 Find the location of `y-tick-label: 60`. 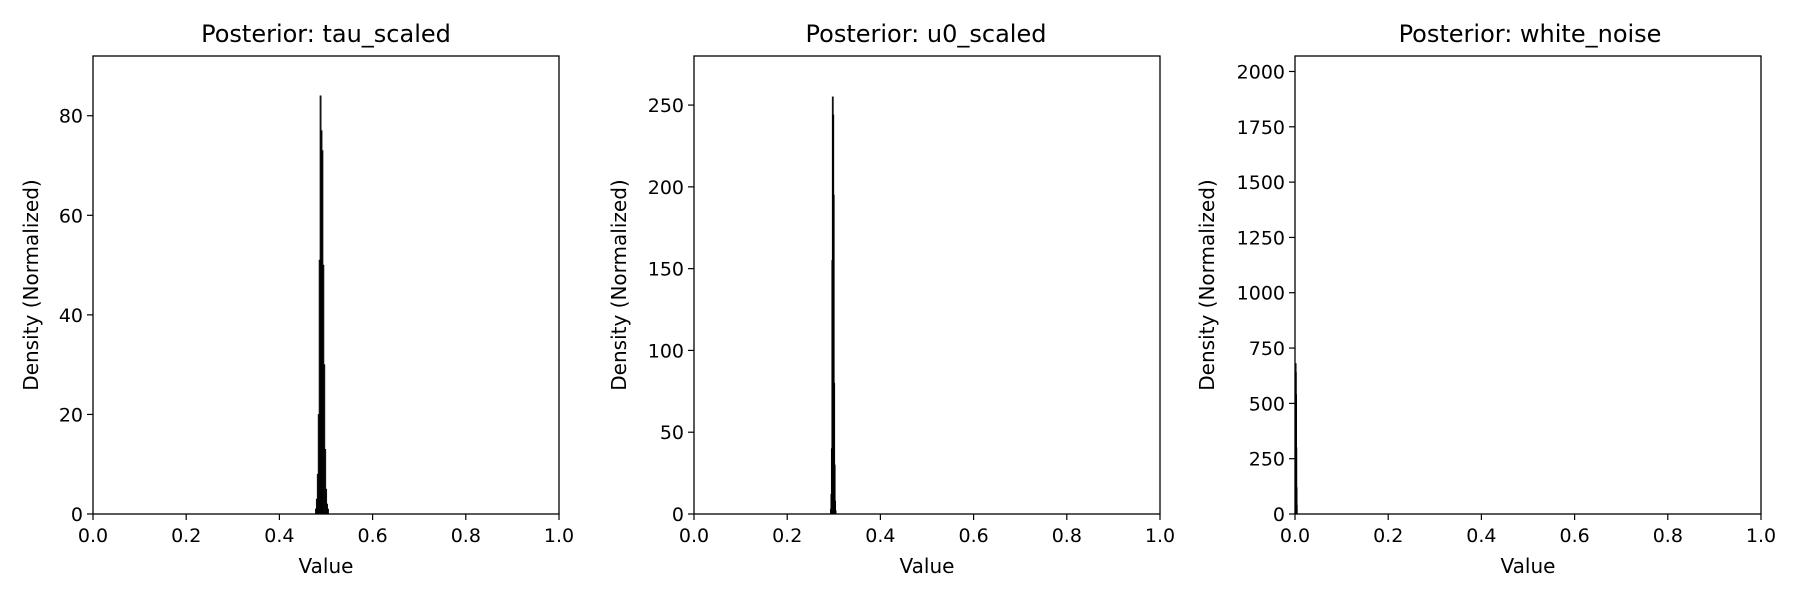

y-tick-label: 60 is located at coordinates (71, 216).